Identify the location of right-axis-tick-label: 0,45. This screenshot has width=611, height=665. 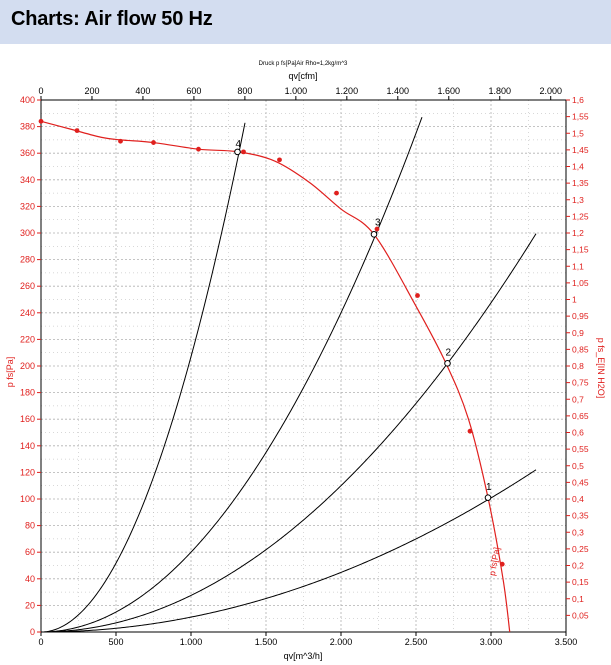
(580, 482).